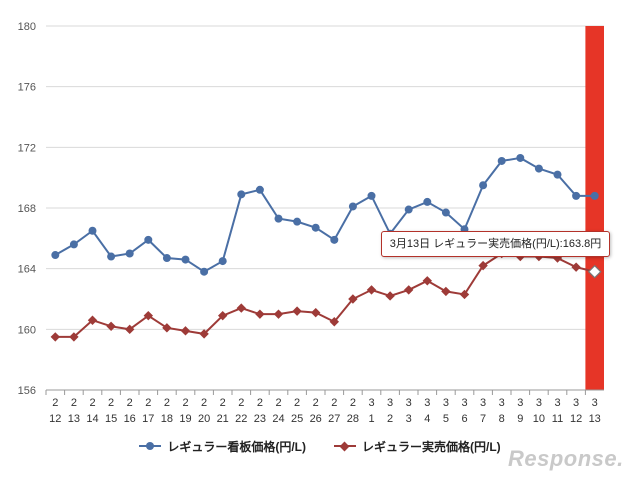  I want to click on legend-label-actual: レギュラー実売価格(円/L), so click(431, 446).